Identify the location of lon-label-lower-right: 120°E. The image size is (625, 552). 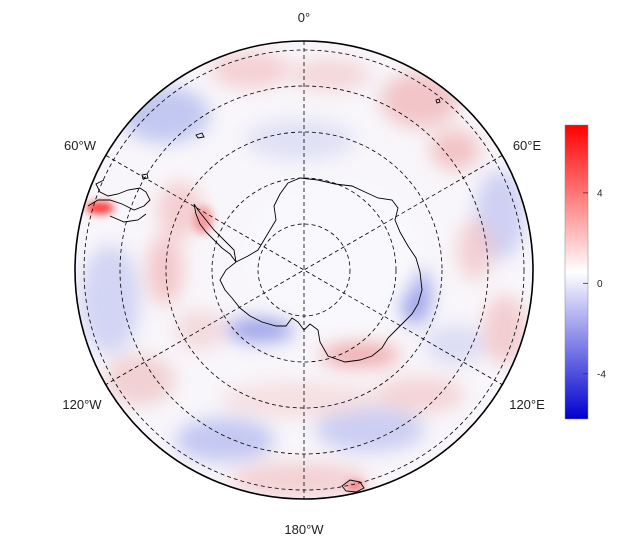
(527, 404).